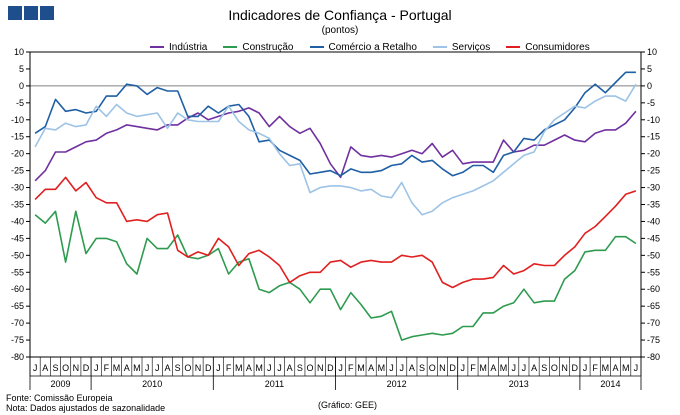  Describe the element at coordinates (471, 47) in the screenshot. I see `legend-label-servicos: Serviços` at that location.